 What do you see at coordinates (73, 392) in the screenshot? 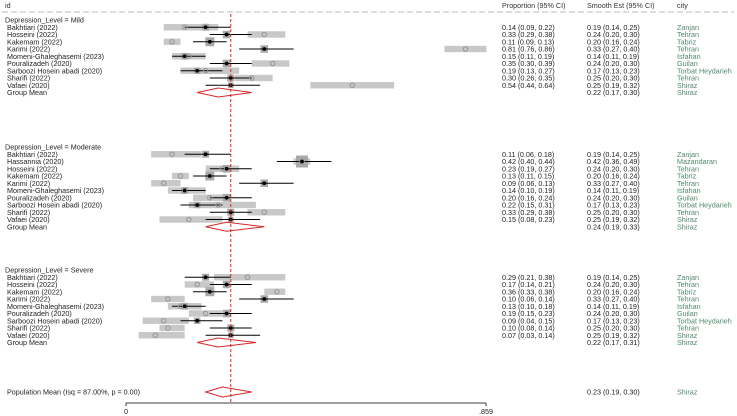
I see `population-mean-label: Population Mean (Isq = 87.00%, p = 0.00)` at bounding box center [73, 392].